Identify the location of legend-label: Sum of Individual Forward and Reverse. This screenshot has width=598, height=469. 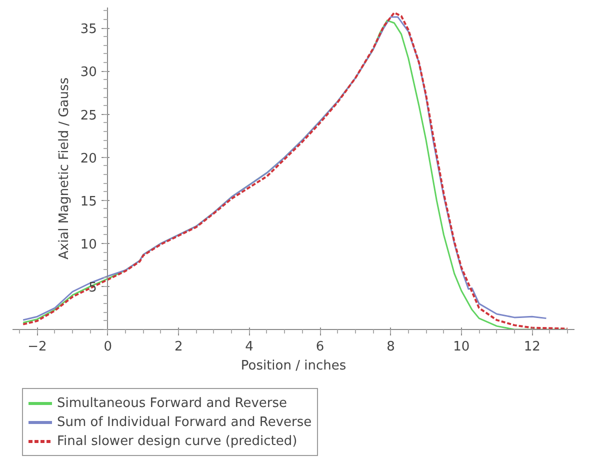
(184, 422).